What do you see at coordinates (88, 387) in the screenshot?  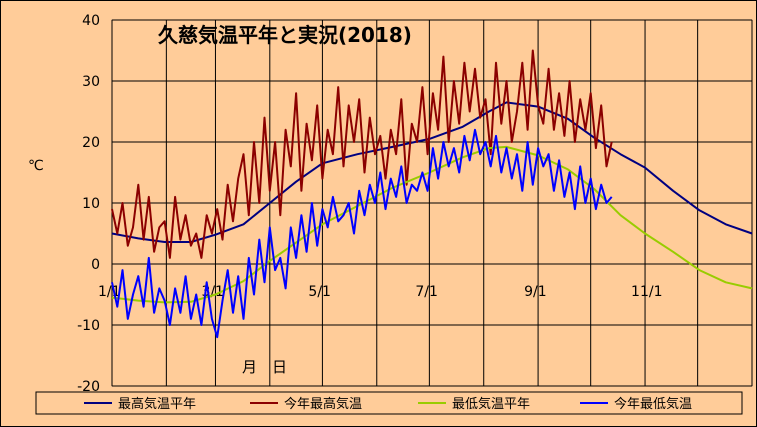 I see `y-tick-label: -20` at bounding box center [88, 387].